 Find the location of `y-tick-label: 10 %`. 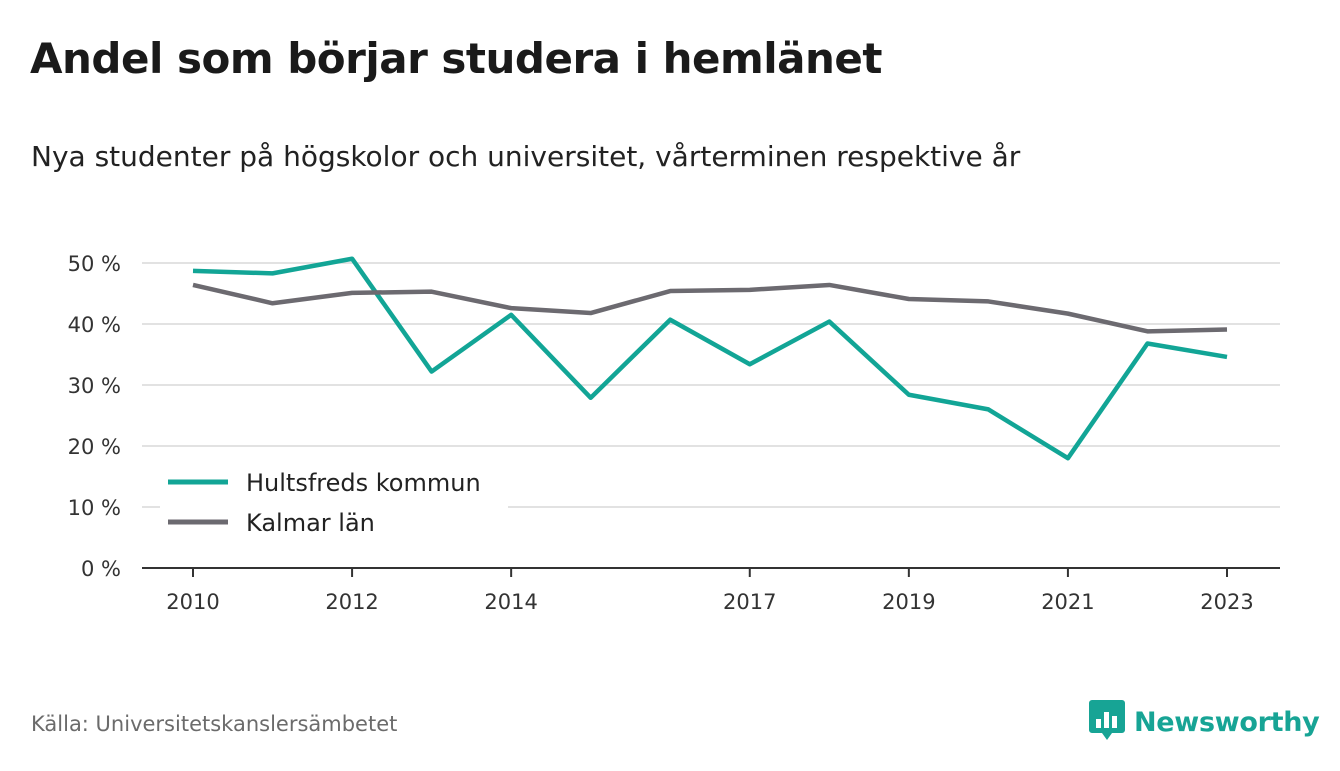

y-tick-label: 10 % is located at coordinates (94, 508).